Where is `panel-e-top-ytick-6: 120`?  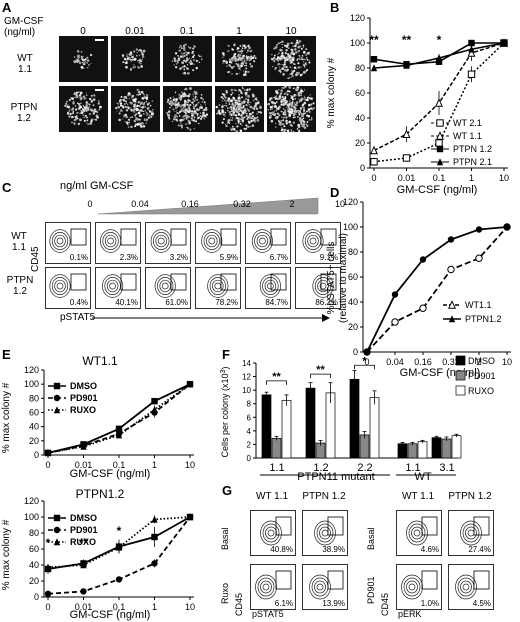 panel-e-top-ytick-6: 120 is located at coordinates (31, 370).